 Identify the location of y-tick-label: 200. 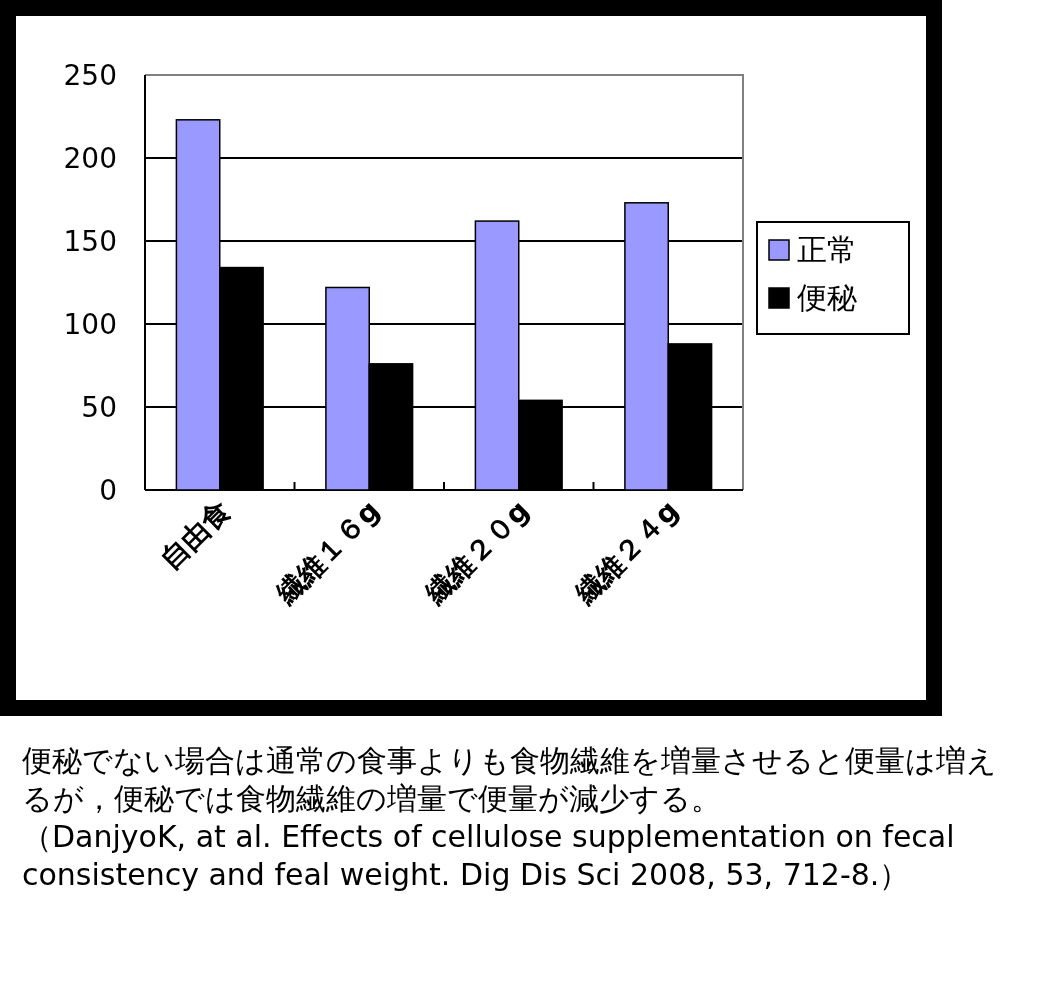
(90, 158).